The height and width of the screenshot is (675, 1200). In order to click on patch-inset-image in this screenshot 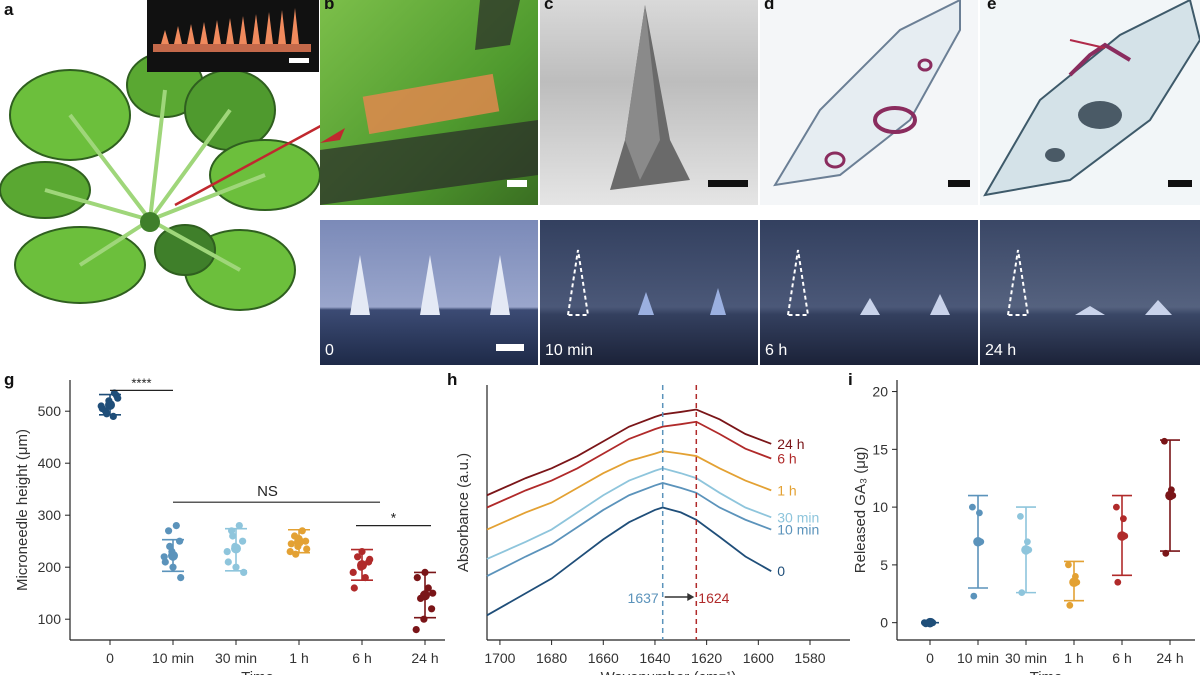, I will do `click(233, 36)`.